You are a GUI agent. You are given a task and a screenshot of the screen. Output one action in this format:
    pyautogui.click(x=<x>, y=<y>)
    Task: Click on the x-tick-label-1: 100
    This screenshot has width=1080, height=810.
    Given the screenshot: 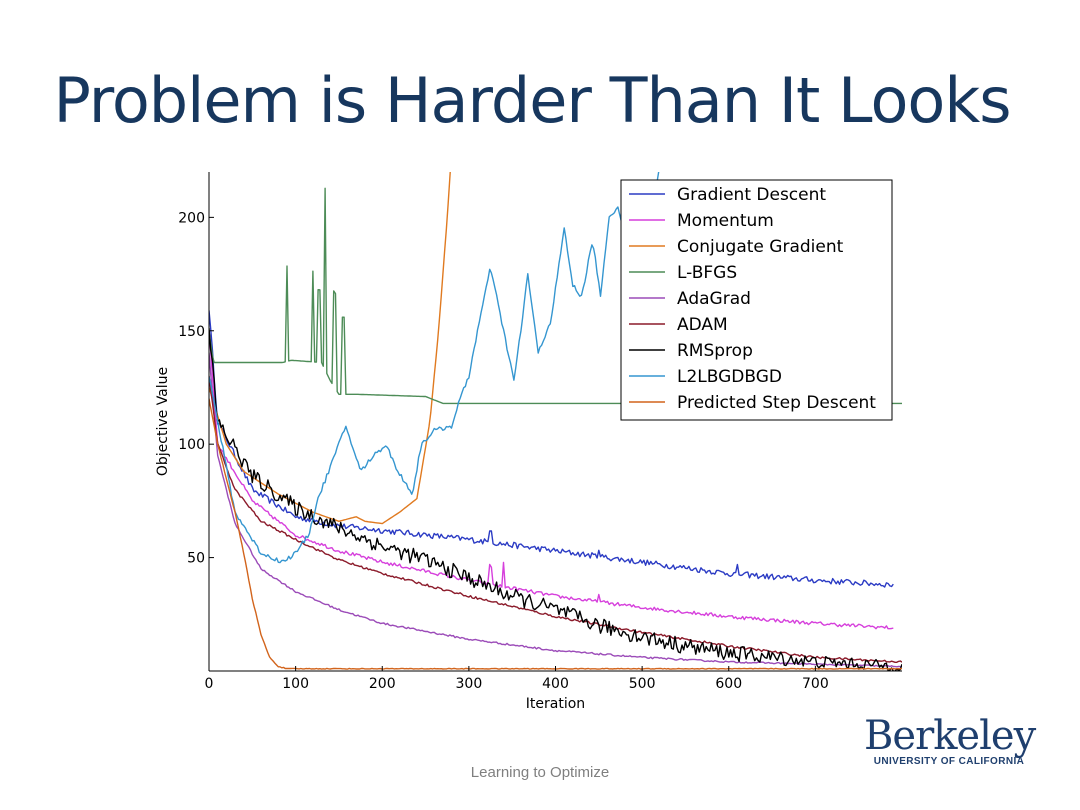 What is the action you would take?
    pyautogui.click(x=295, y=684)
    